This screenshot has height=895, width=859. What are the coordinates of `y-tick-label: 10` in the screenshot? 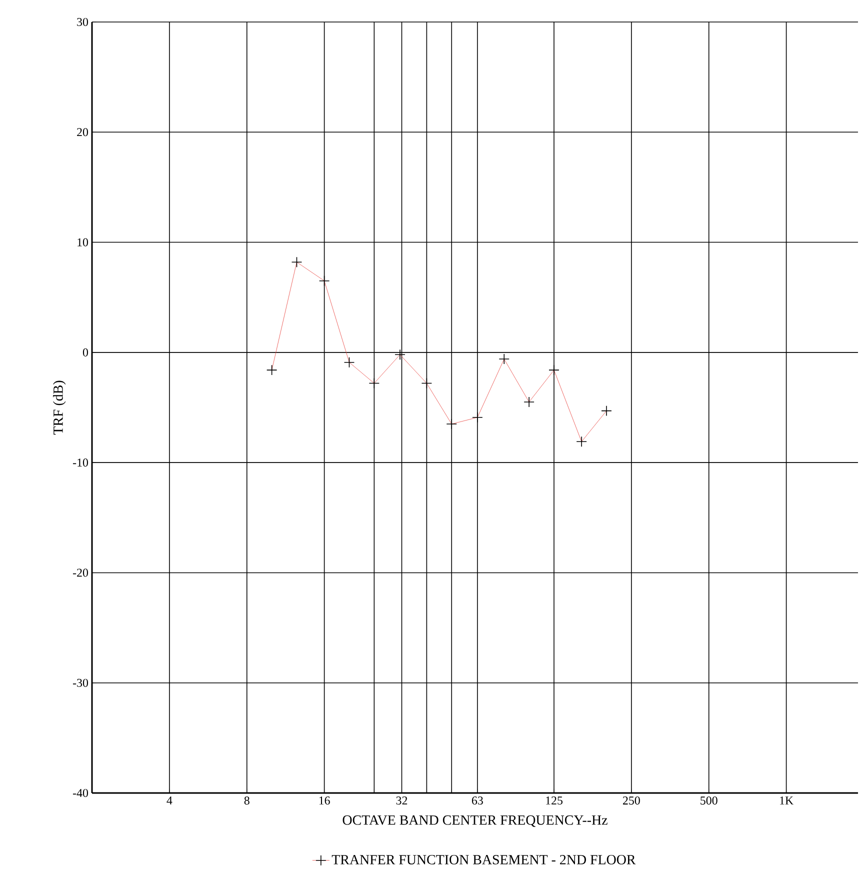 It's located at (83, 242).